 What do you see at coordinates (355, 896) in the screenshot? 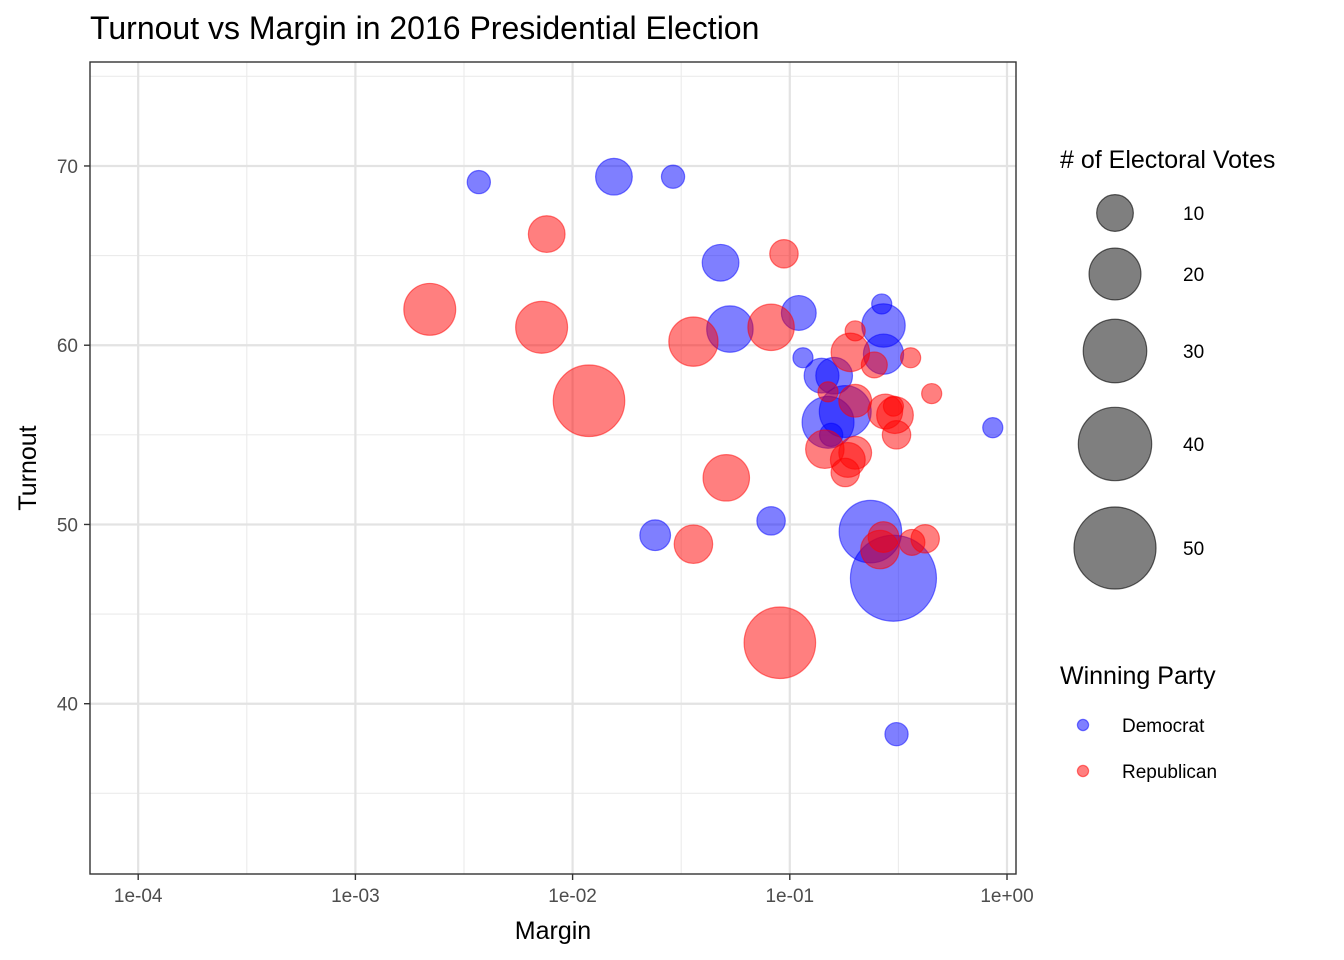
I see `x-tick-label: 1e-03` at bounding box center [355, 896].